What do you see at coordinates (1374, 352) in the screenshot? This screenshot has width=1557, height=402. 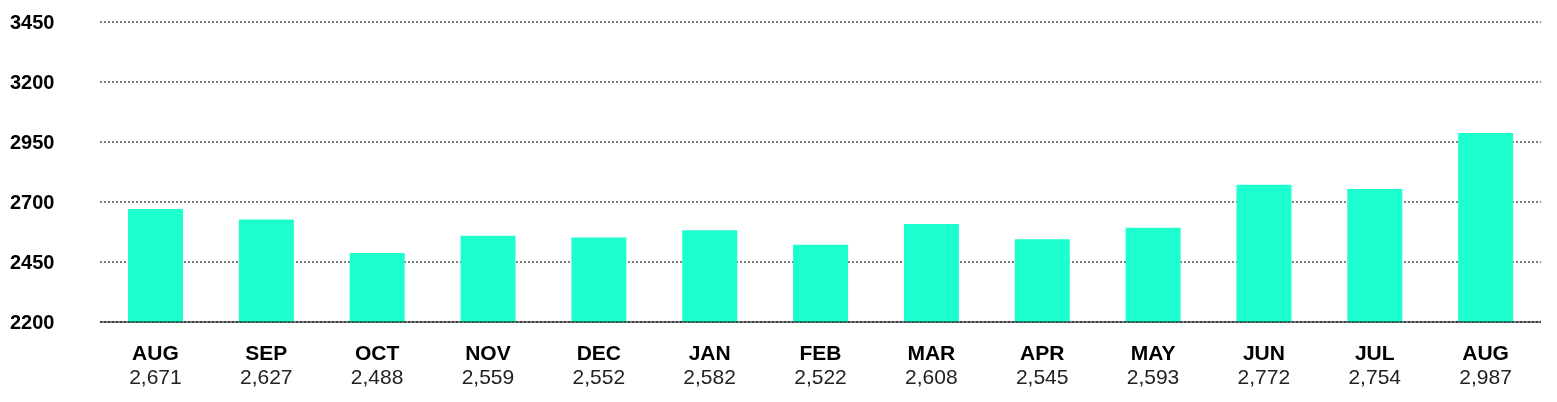 I see `x-tick-label: JUL` at bounding box center [1374, 352].